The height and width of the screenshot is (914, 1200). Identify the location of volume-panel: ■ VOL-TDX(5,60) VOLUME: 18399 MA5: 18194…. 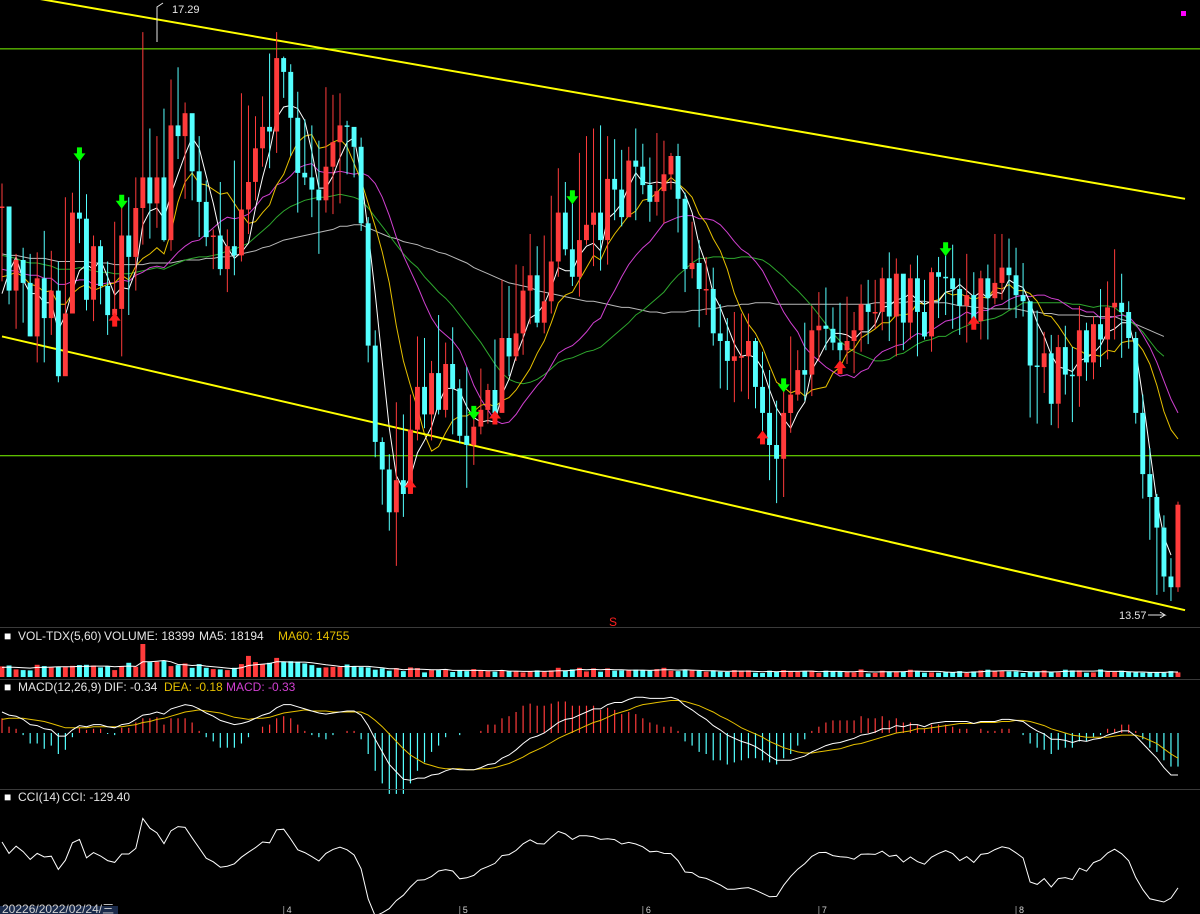
(590, 653).